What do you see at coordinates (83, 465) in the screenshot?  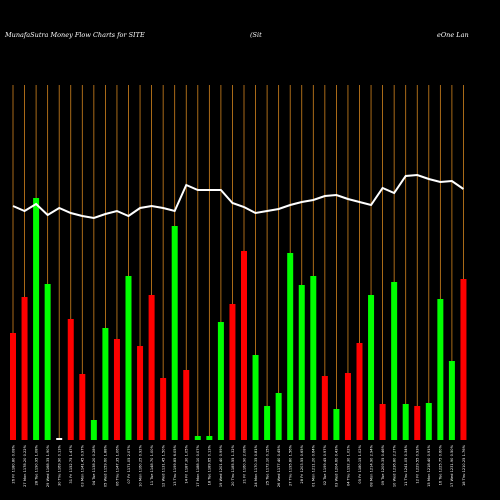 I see `x-tick-label: 03 Mon 1141.45 0.97%` at bounding box center [83, 465].